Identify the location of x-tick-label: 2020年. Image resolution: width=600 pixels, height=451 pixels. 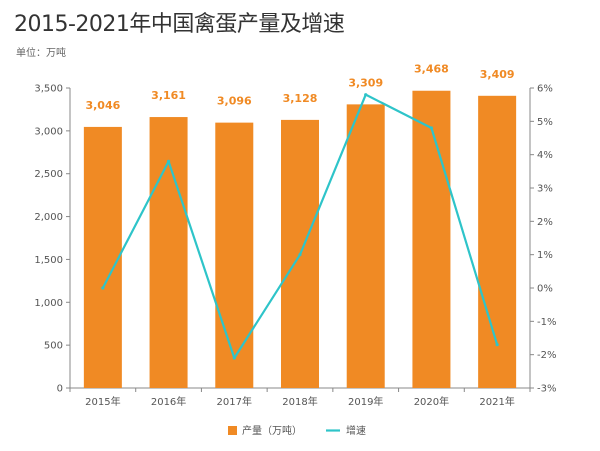
(431, 401).